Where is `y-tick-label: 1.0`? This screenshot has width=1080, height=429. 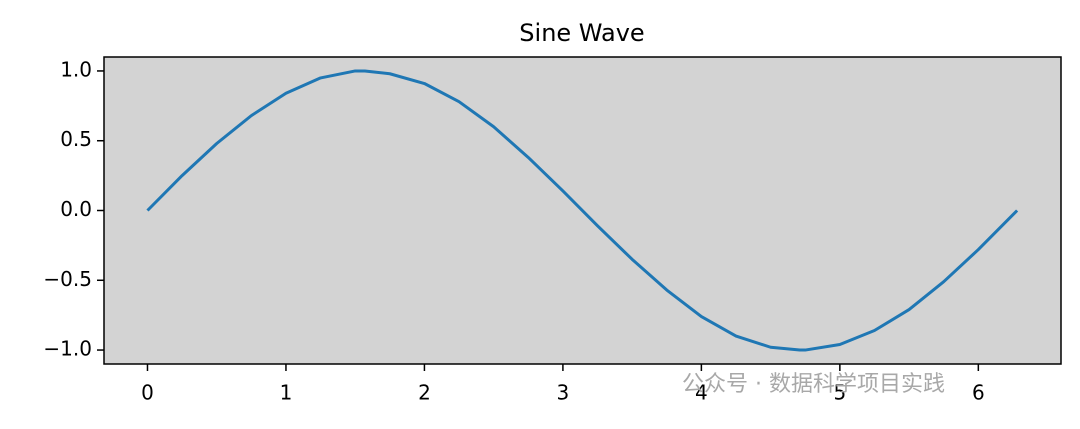 y-tick-label: 1.0 is located at coordinates (76, 69).